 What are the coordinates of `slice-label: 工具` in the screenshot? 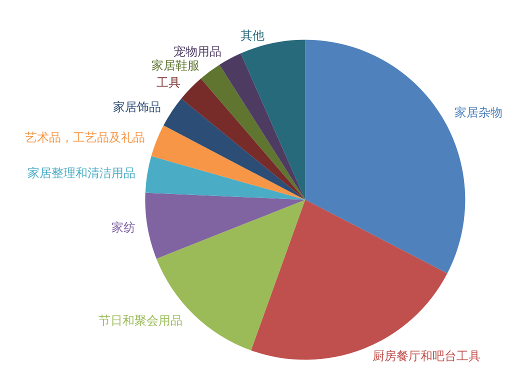 It's located at (168, 83).